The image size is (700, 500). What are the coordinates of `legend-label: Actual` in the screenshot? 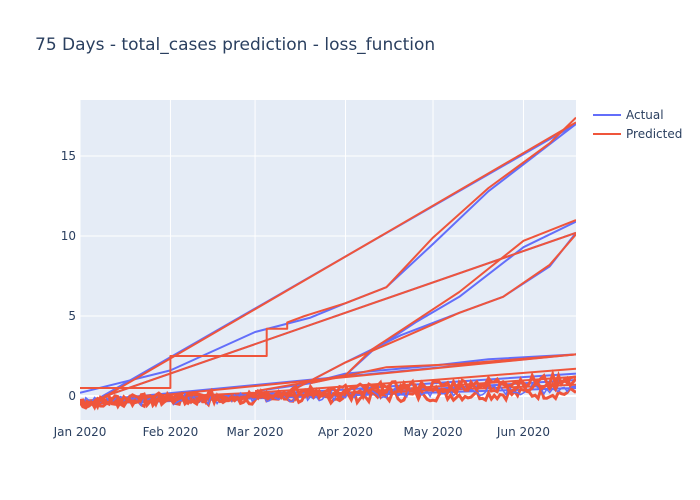 It's located at (645, 115).